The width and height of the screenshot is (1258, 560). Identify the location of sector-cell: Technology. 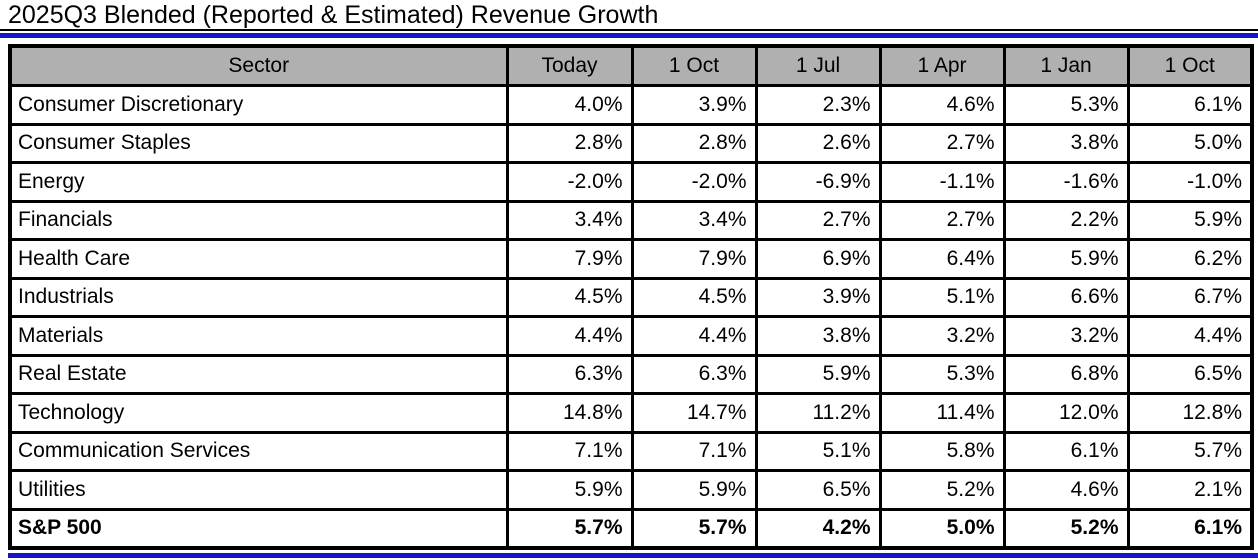
(258, 413).